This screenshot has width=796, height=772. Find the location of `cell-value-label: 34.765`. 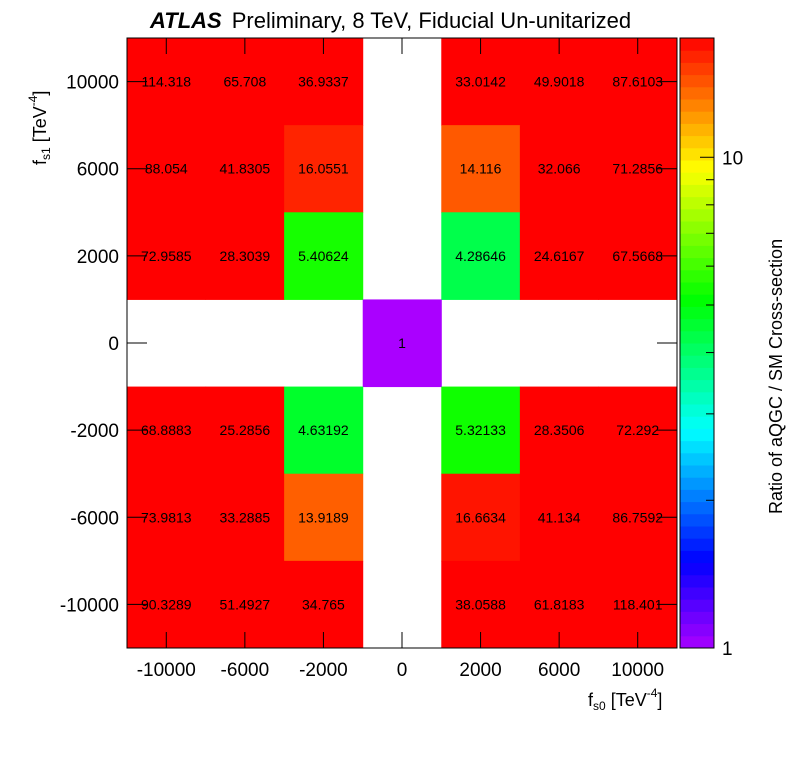

cell-value-label: 34.765 is located at coordinates (323, 604).